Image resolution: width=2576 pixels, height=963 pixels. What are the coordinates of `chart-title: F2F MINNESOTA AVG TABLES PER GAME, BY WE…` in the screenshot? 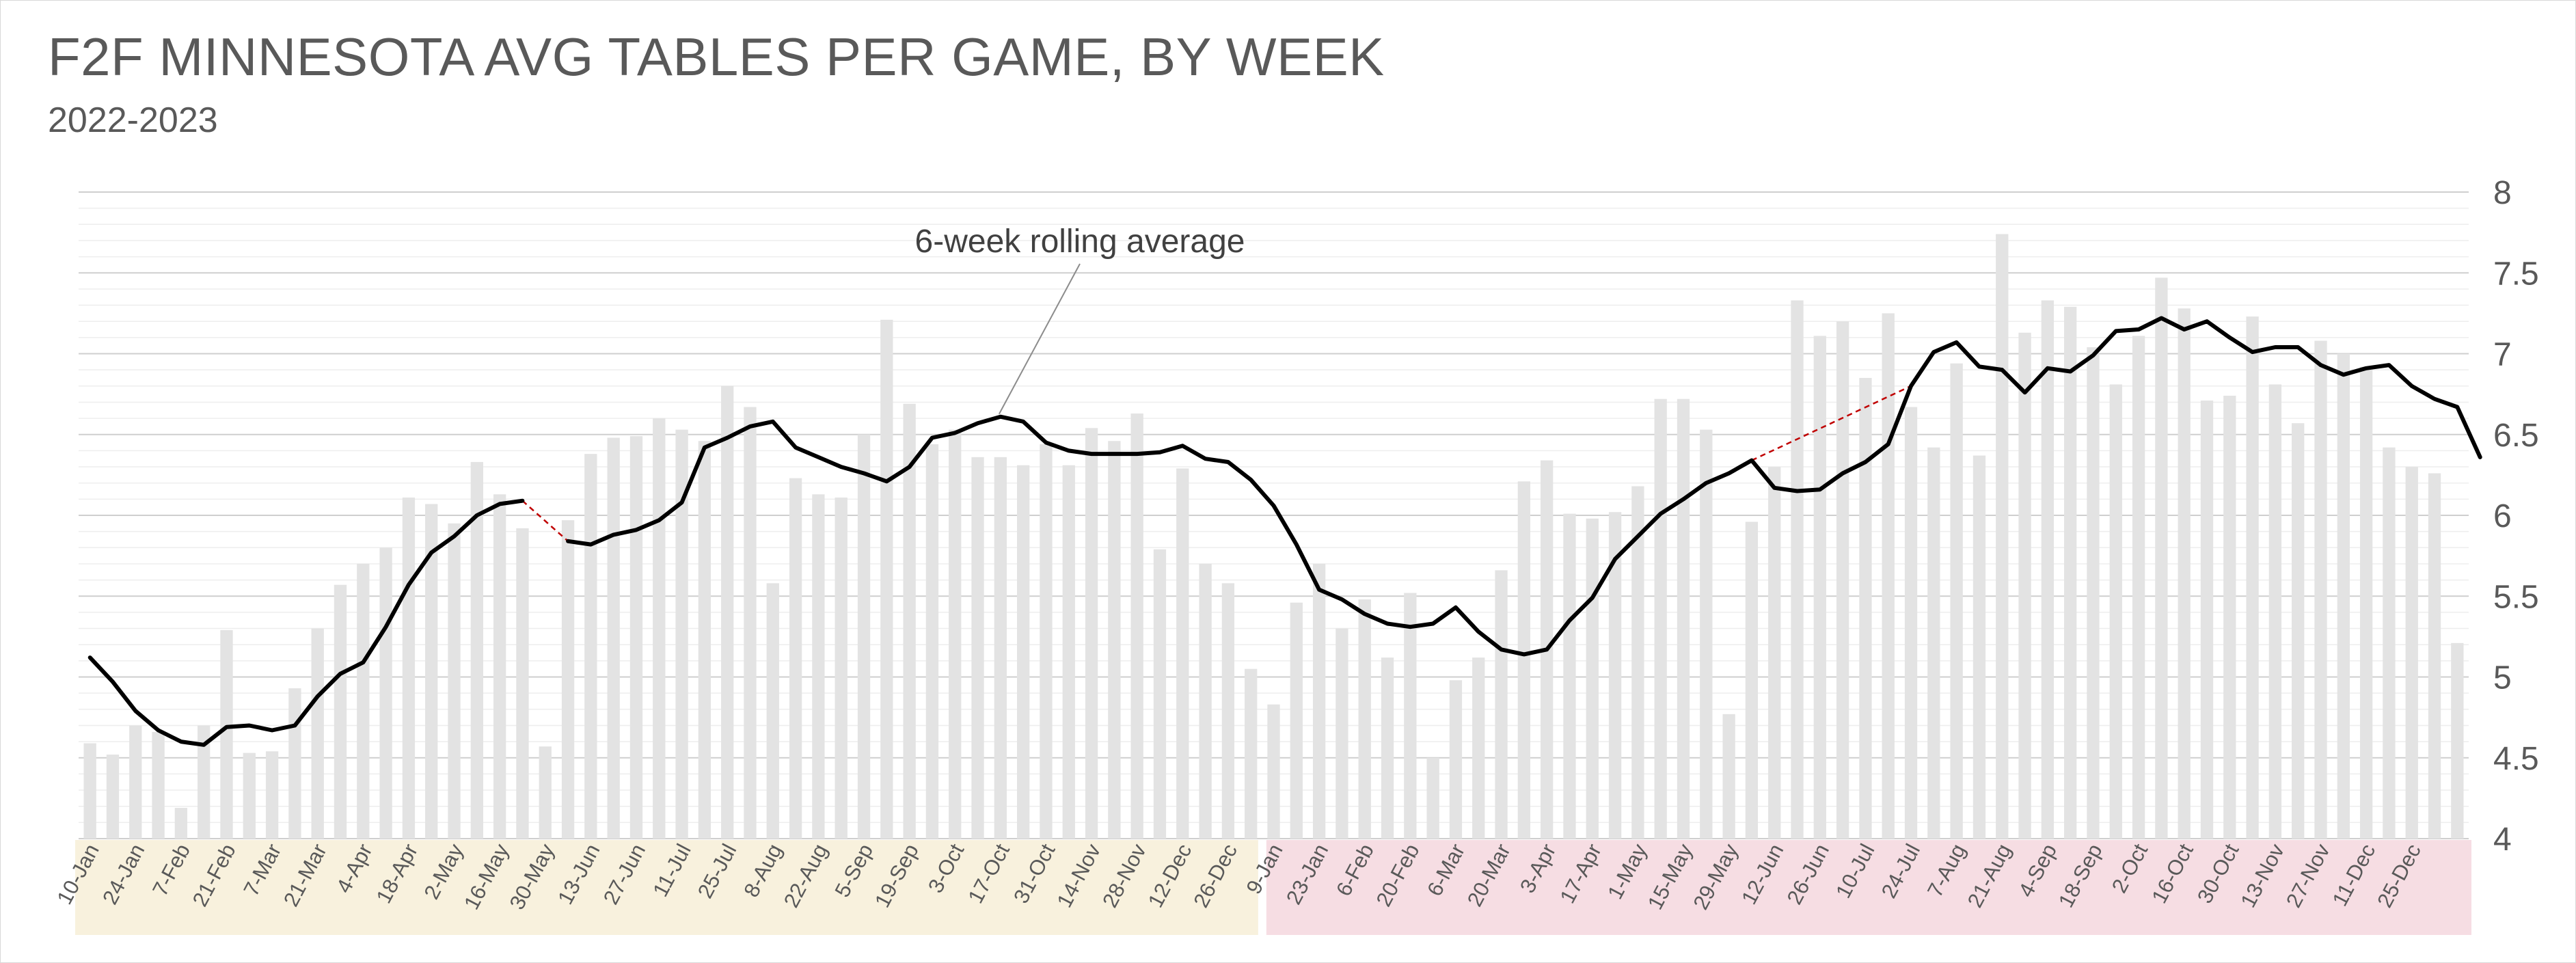 It's located at (716, 57).